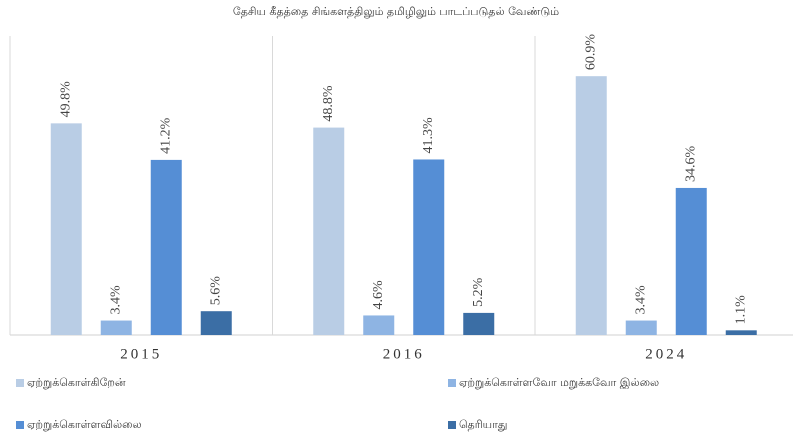 Image resolution: width=793 pixels, height=443 pixels. I want to click on legend-label: ஏற்றுக்கொள்ளவோ மறுக்கவோ இல்லை, so click(559, 382).